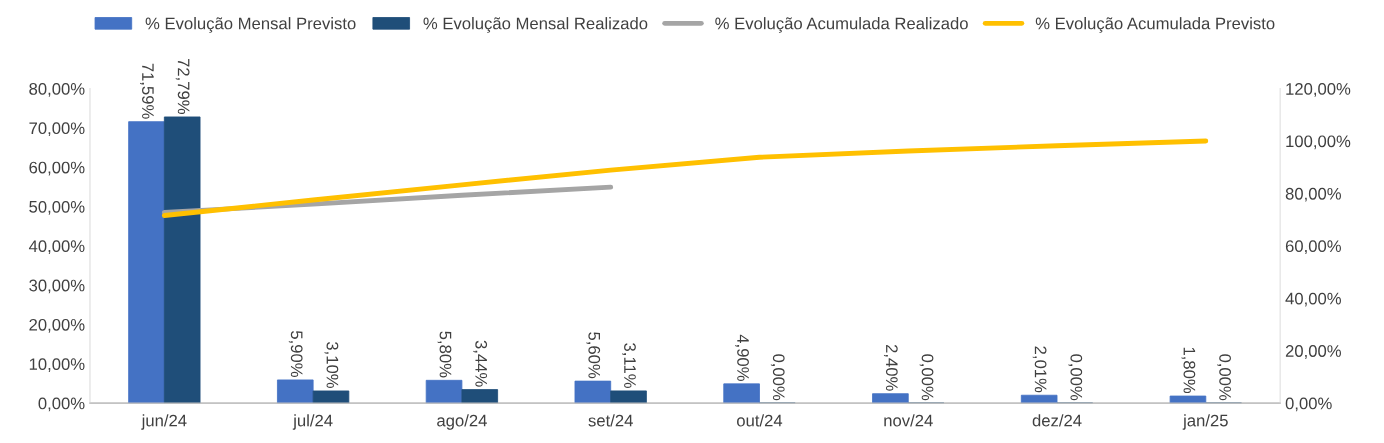 The image size is (1384, 443). What do you see at coordinates (1318, 142) in the screenshot?
I see `y2-tick-label: 100,00%` at bounding box center [1318, 142].